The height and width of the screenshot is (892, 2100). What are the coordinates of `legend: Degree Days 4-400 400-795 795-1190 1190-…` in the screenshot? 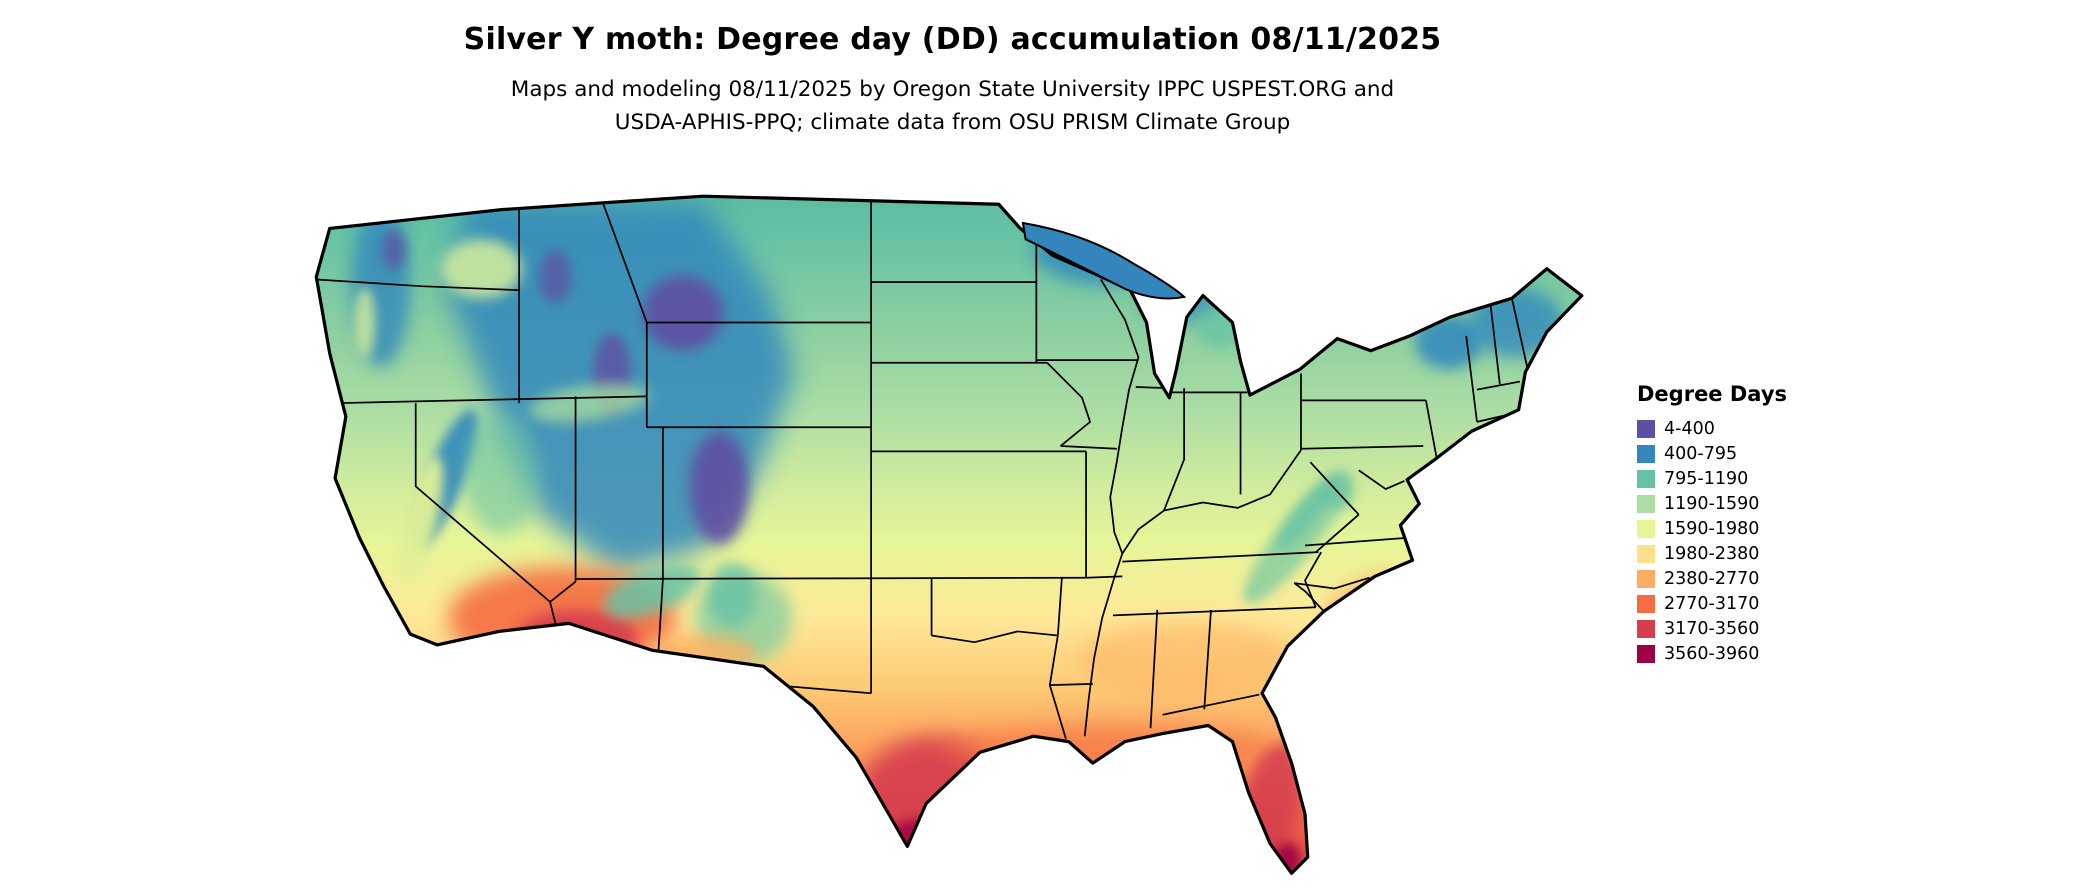 It's located at (1757, 524).